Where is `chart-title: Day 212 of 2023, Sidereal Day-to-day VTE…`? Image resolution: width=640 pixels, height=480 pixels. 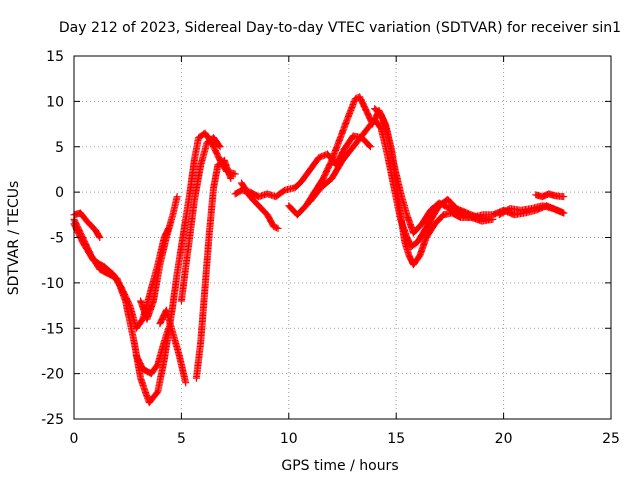
chart-title: Day 212 of 2023, Sidereal Day-to-day VTE… is located at coordinates (340, 28).